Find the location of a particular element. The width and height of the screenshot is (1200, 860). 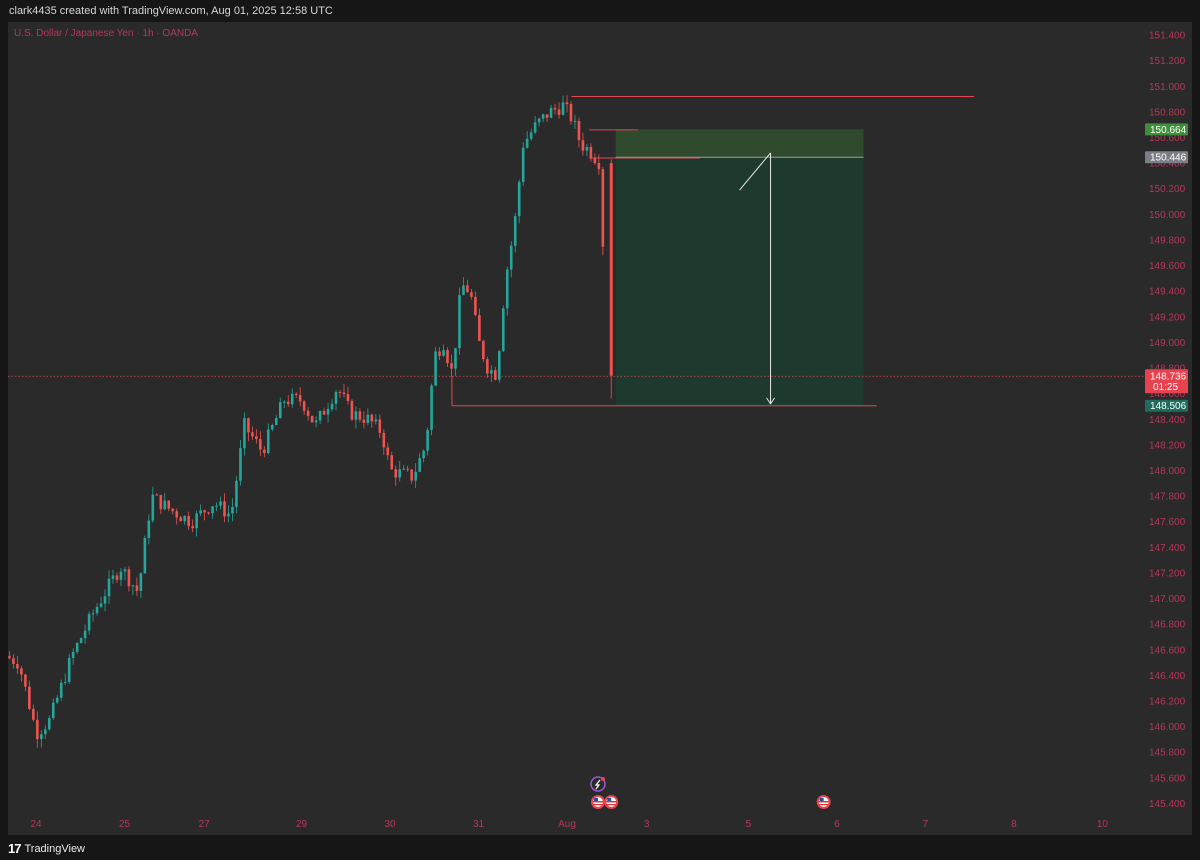

lightning-icon is located at coordinates (598, 784).